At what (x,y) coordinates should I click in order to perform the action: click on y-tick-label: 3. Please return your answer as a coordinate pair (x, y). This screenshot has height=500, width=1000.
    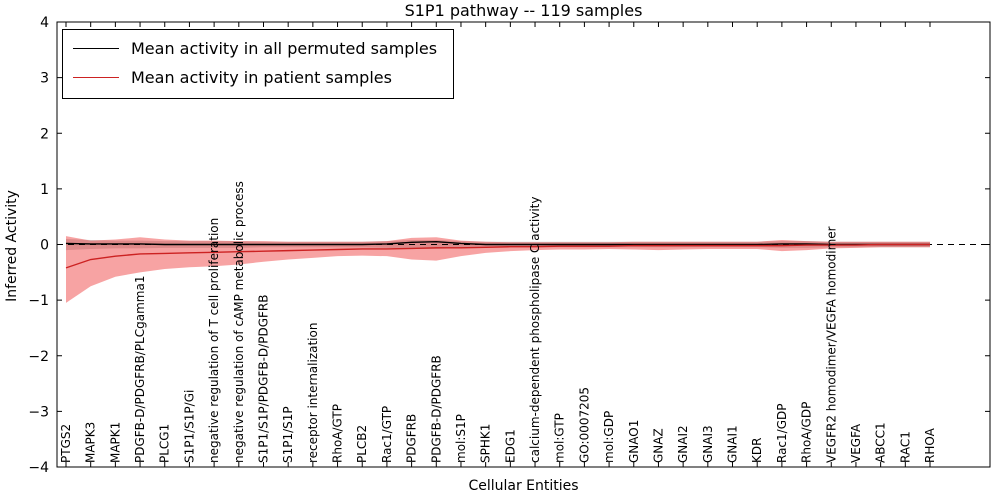
    Looking at the image, I should click on (44, 79).